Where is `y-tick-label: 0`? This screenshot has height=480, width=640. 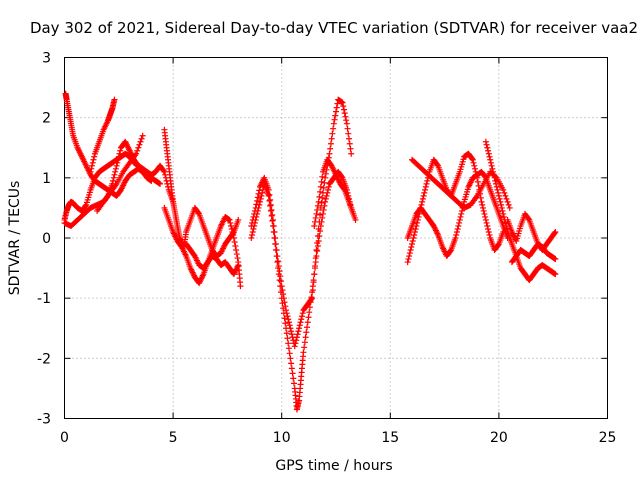
y-tick-label: 0 is located at coordinates (46, 239).